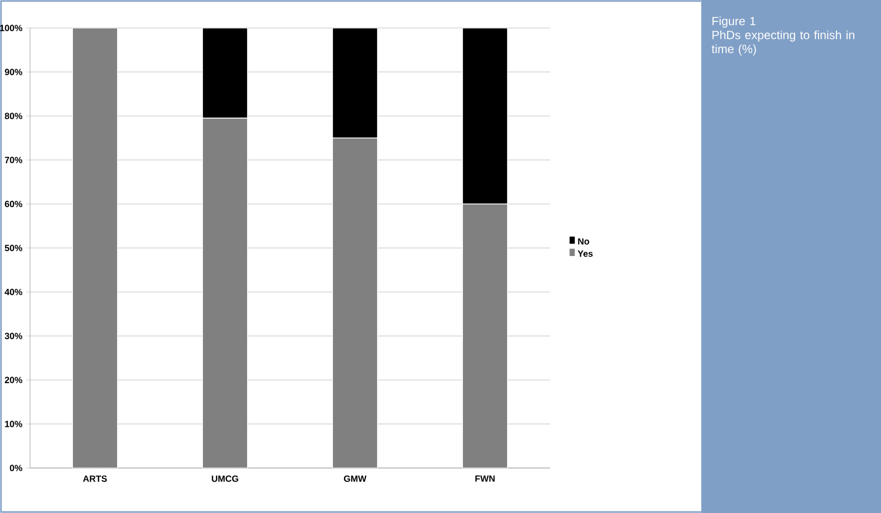 Image resolution: width=881 pixels, height=513 pixels. Describe the element at coordinates (95, 479) in the screenshot. I see `x-tick-label: ARTS` at that location.